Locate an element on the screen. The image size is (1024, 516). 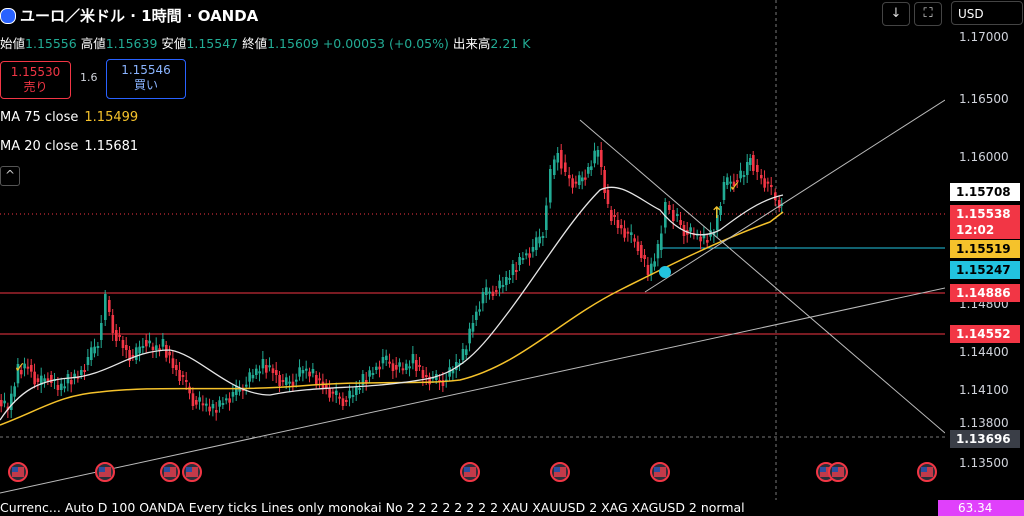
buy-button: 1.15546 買い is located at coordinates (146, 79).